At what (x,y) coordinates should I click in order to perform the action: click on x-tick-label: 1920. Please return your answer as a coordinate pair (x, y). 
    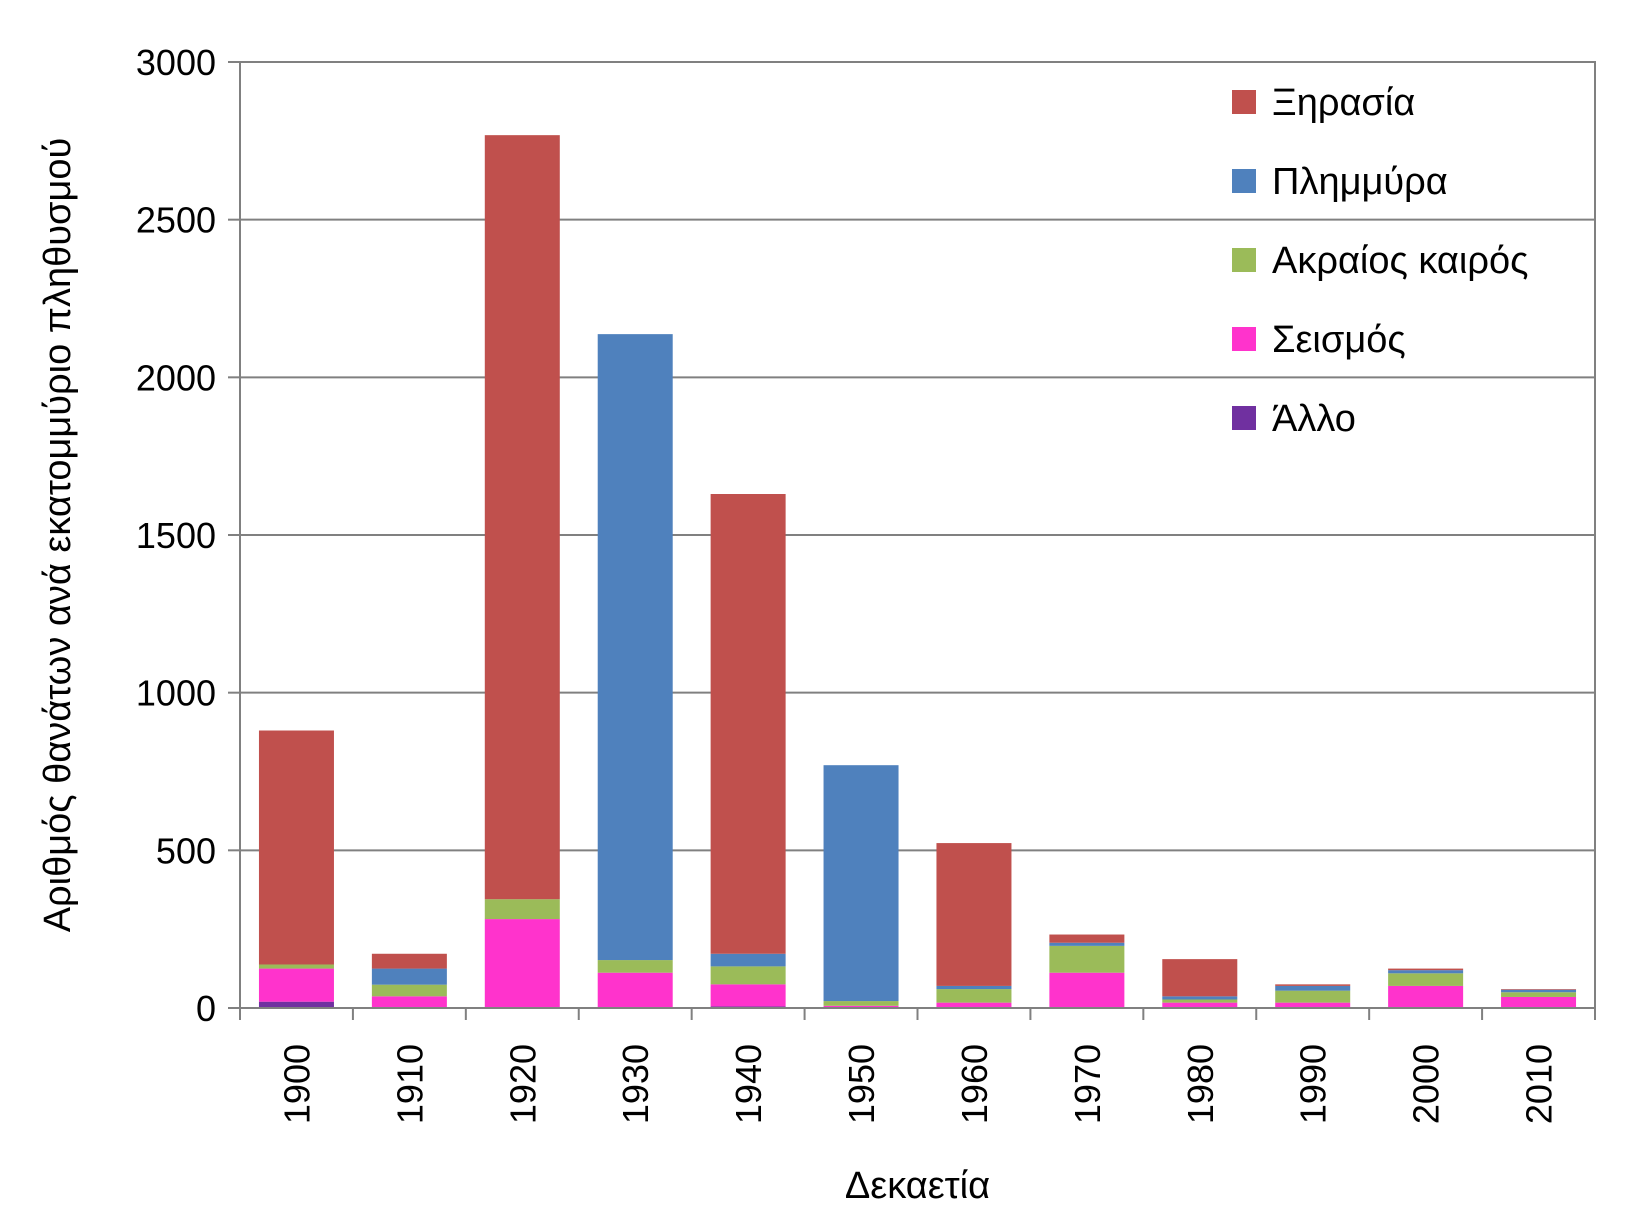
    Looking at the image, I should click on (522, 1084).